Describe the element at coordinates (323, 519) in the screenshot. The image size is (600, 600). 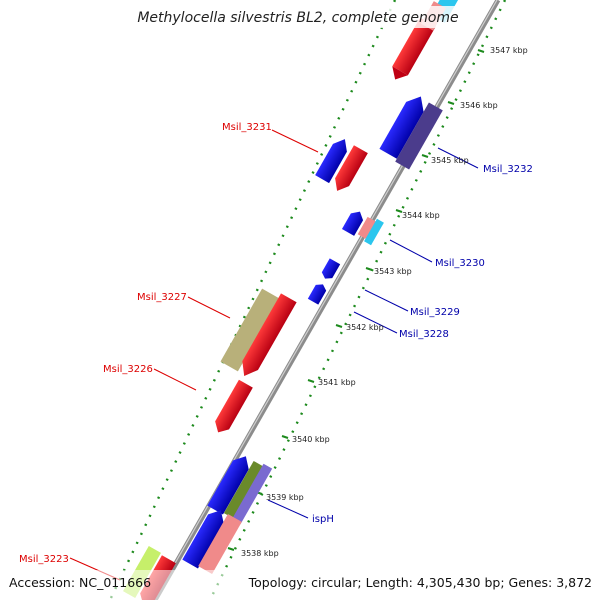
I see `gene-label-isph: ispH` at that location.